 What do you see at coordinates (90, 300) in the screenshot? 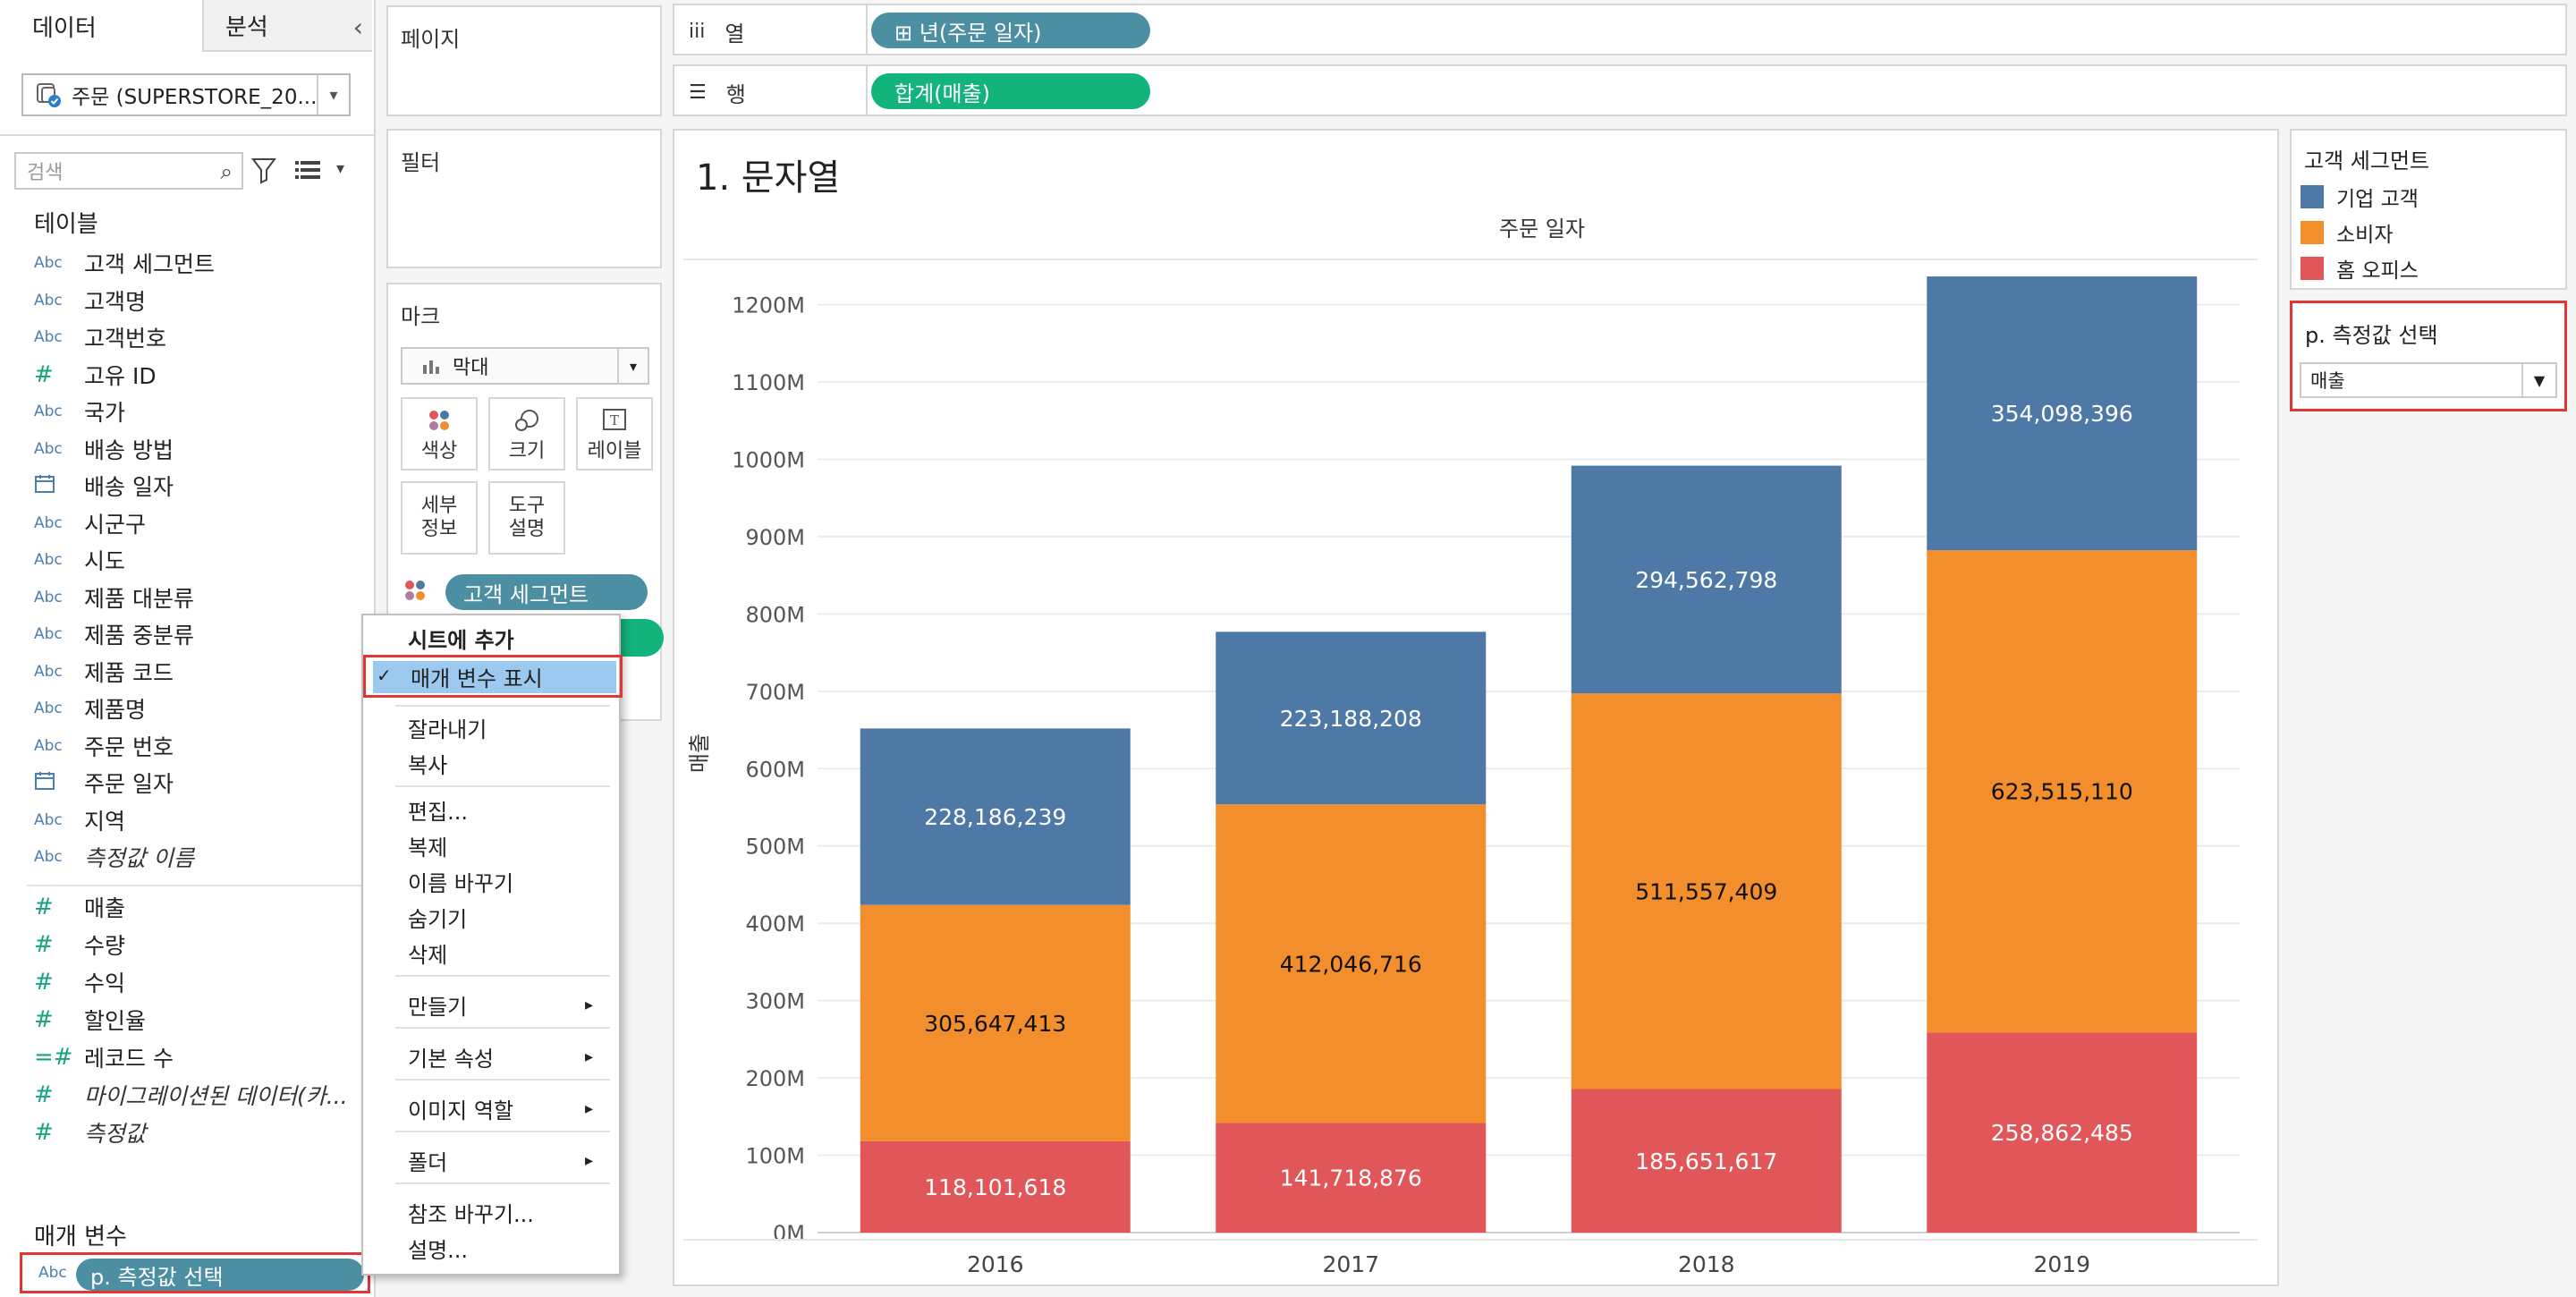
I see `field-item: Abc 고객명` at bounding box center [90, 300].